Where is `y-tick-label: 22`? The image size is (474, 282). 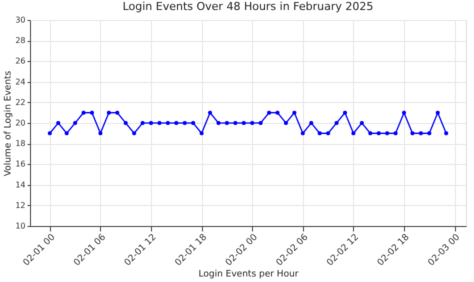 y-tick-label: 22 is located at coordinates (20, 102).